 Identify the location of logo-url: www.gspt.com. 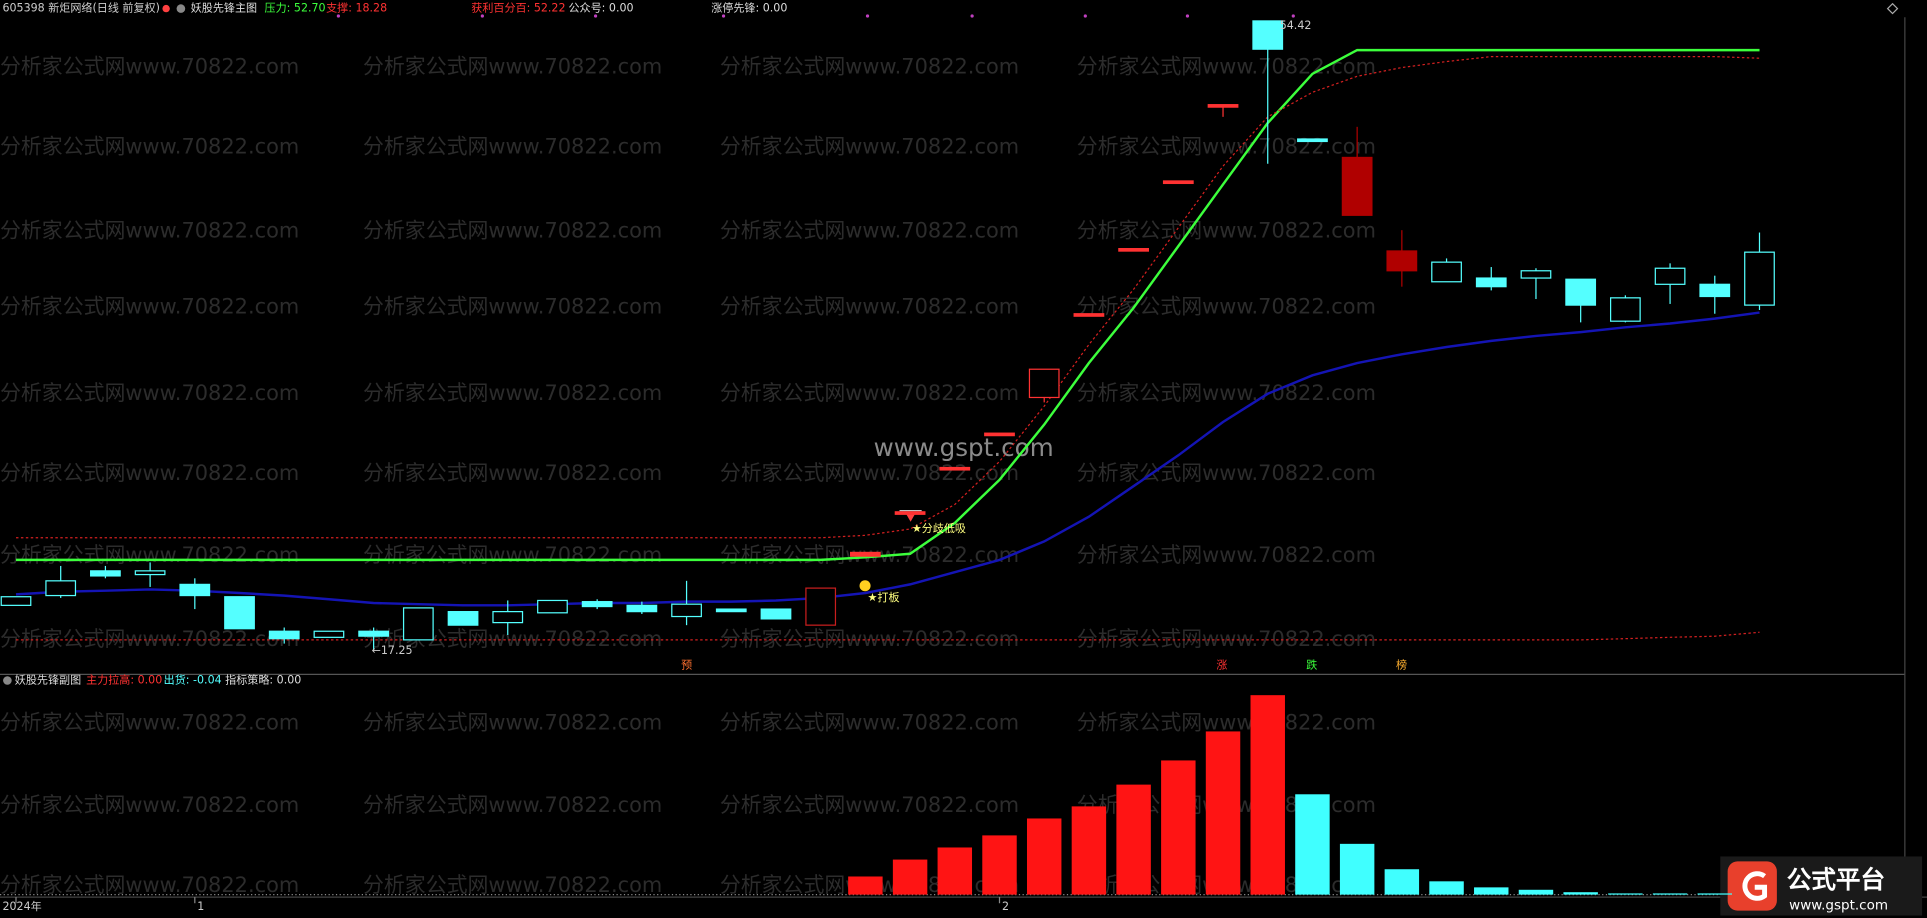
(1838, 906).